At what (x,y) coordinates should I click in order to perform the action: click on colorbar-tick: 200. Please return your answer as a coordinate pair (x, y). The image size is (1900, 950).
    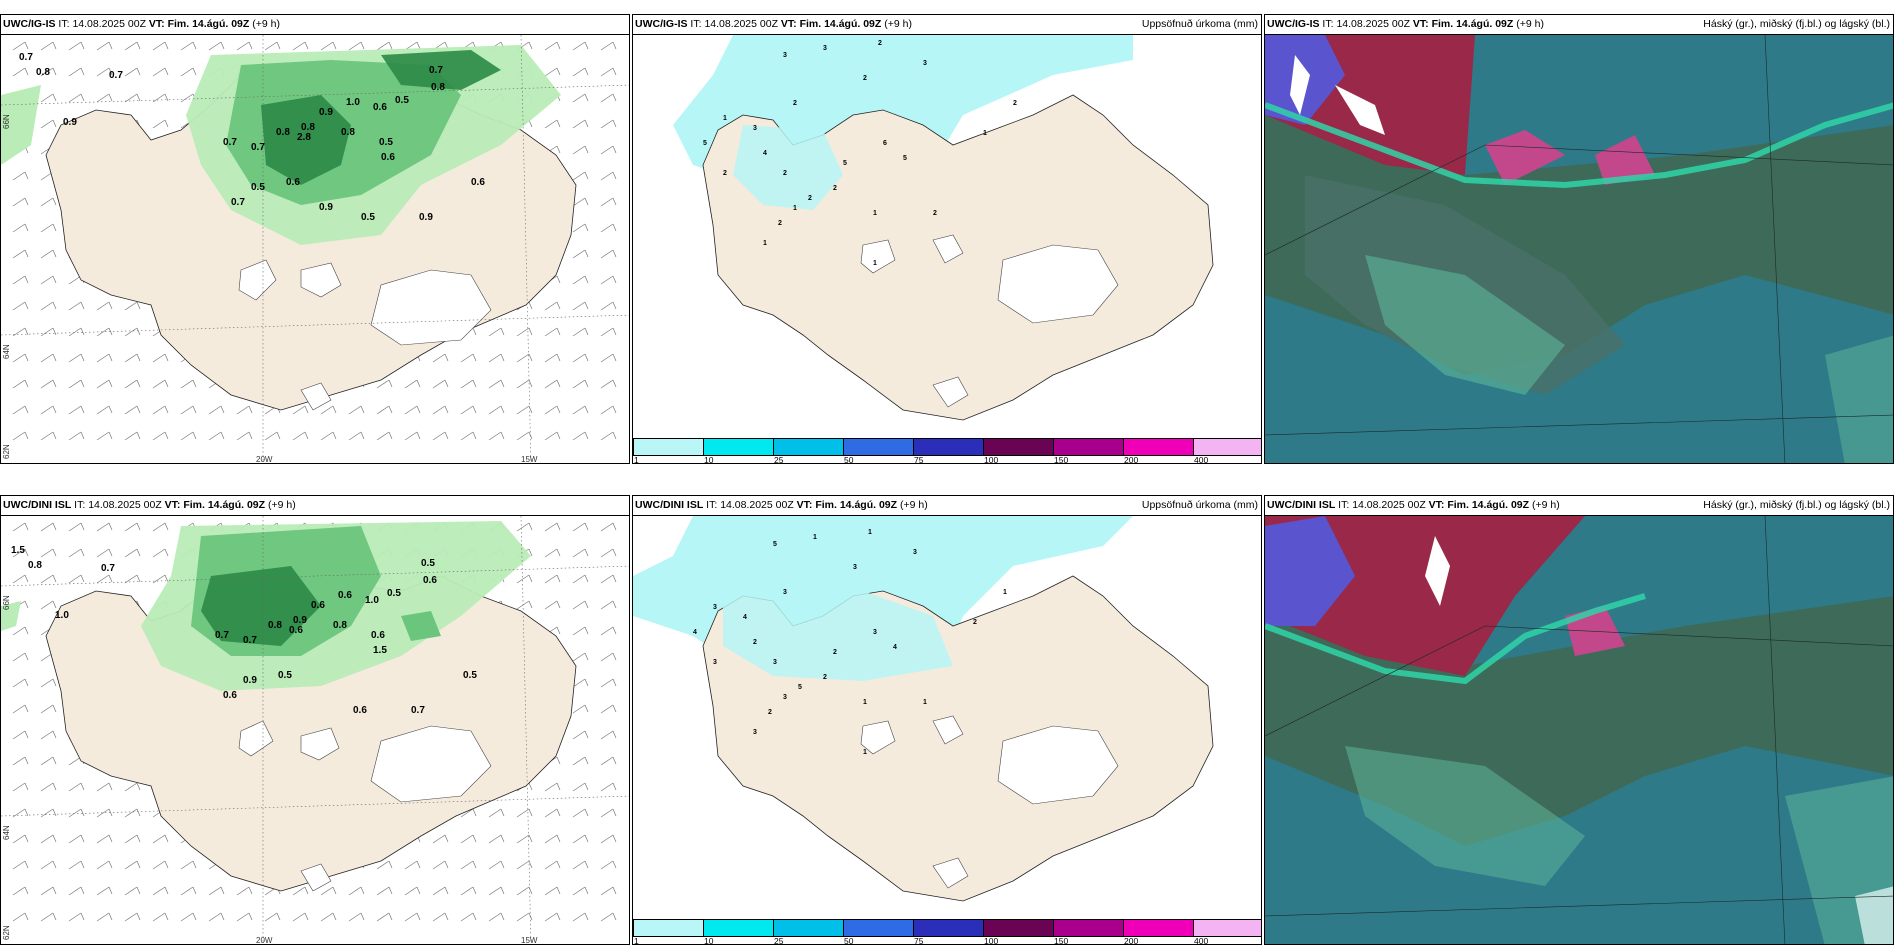
    Looking at the image, I should click on (1131, 940).